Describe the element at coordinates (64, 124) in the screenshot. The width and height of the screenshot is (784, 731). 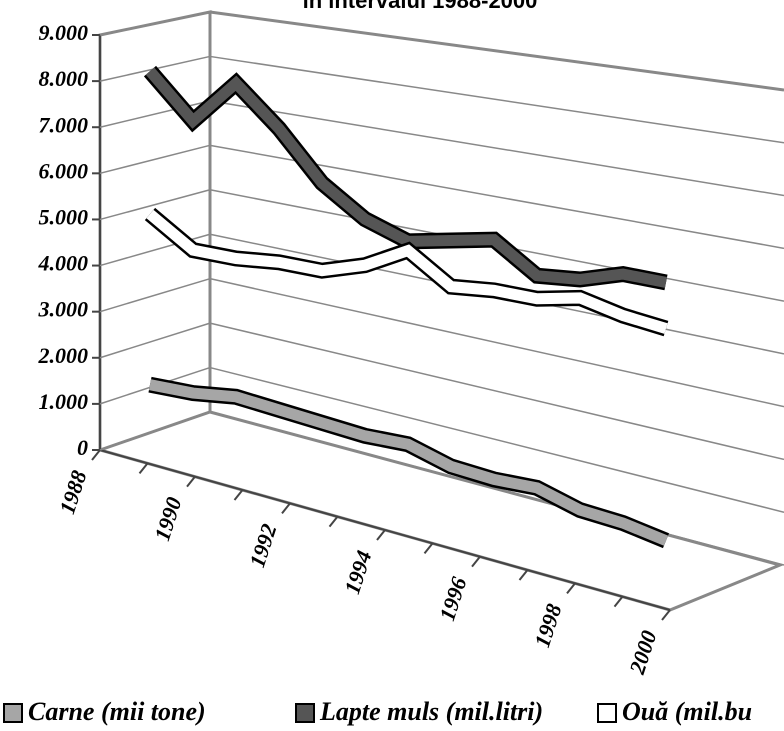
I see `y-tick-label: 7.000` at that location.